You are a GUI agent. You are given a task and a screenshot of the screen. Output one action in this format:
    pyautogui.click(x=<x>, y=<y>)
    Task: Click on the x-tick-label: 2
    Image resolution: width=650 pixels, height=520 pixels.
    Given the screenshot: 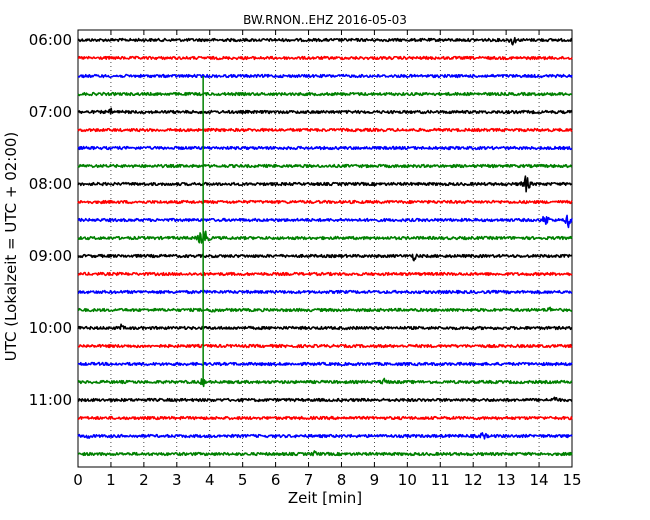 What is the action you would take?
    pyautogui.click(x=144, y=480)
    